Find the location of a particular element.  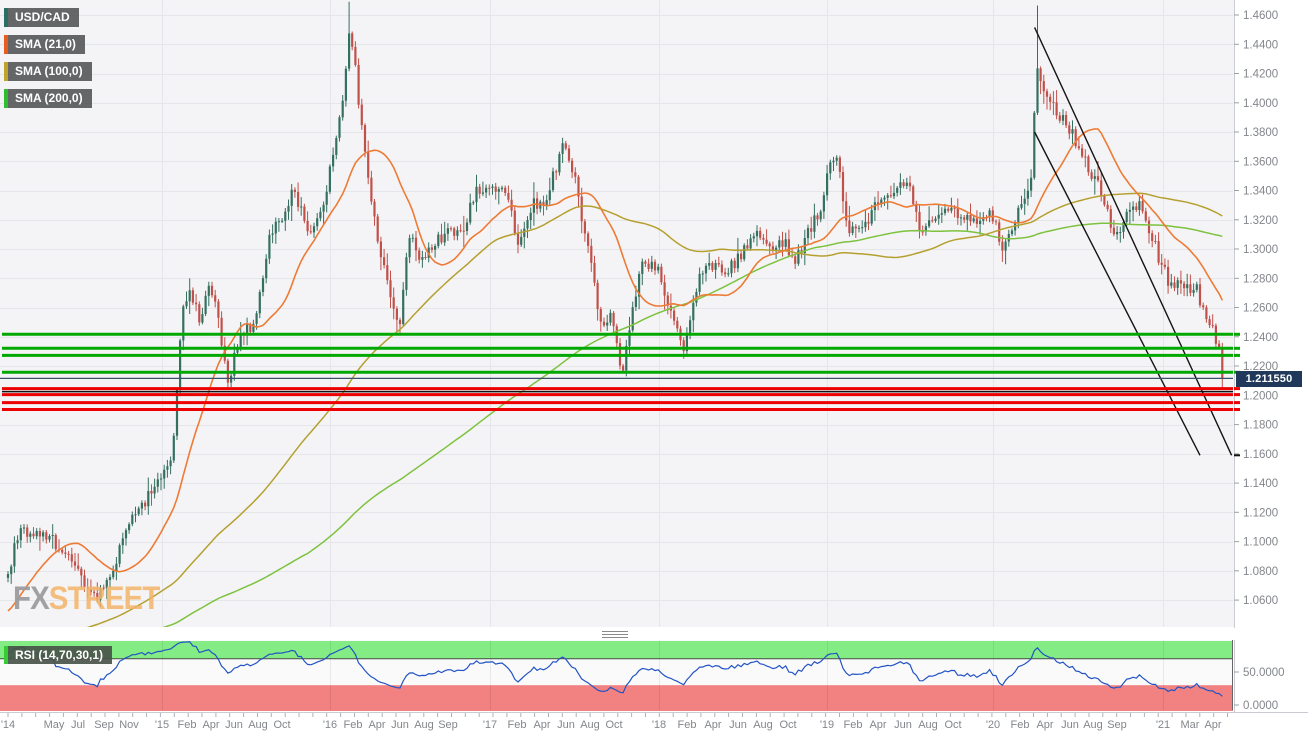

time-tick-label: Nov is located at coordinates (129, 725).